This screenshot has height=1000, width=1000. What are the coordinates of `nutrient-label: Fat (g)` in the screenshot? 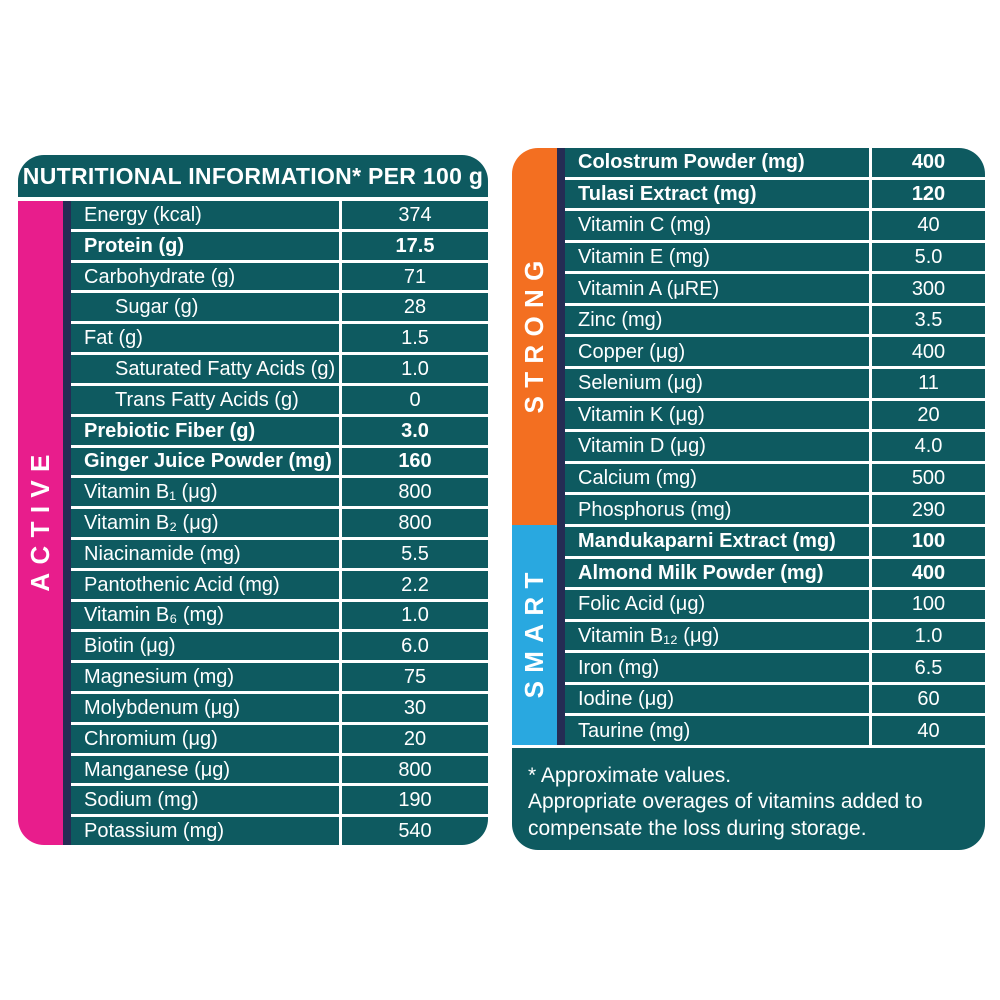 It's located at (205, 338).